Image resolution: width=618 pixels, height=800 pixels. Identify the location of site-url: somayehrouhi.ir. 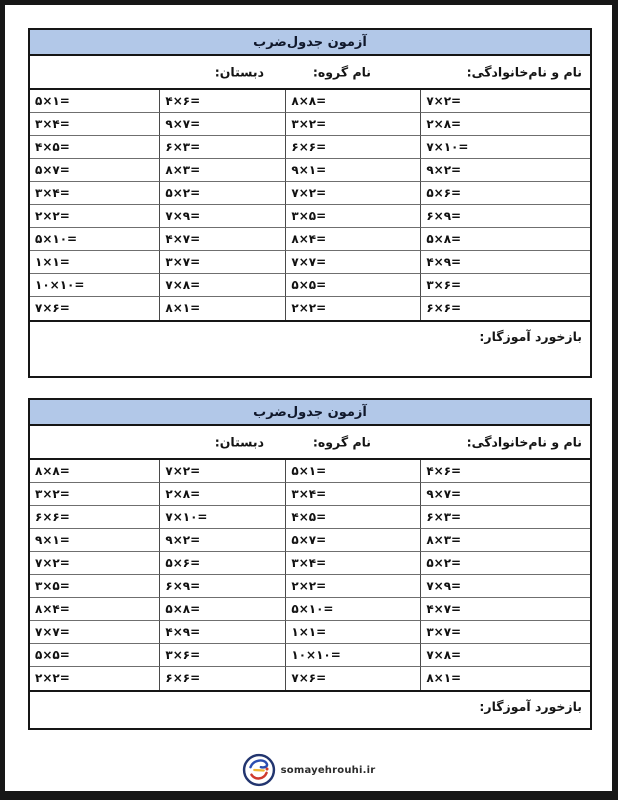
(328, 770).